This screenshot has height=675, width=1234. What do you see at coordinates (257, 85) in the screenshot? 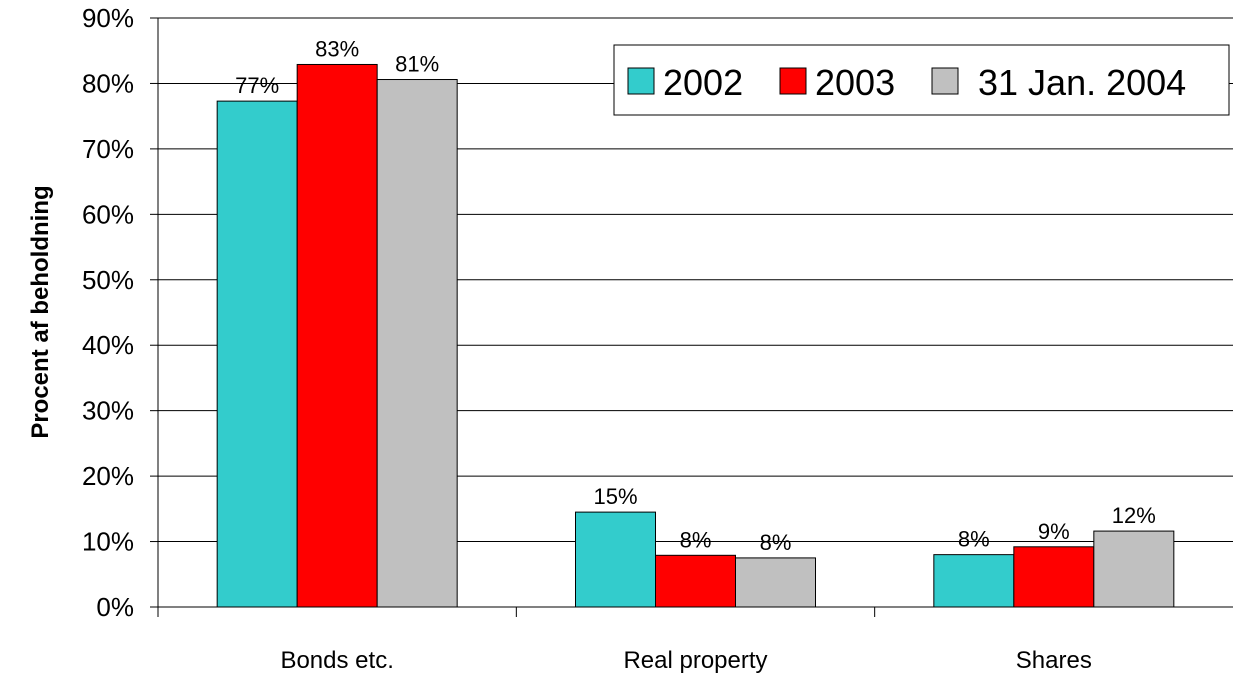
I see `data-label: 77%` at bounding box center [257, 85].